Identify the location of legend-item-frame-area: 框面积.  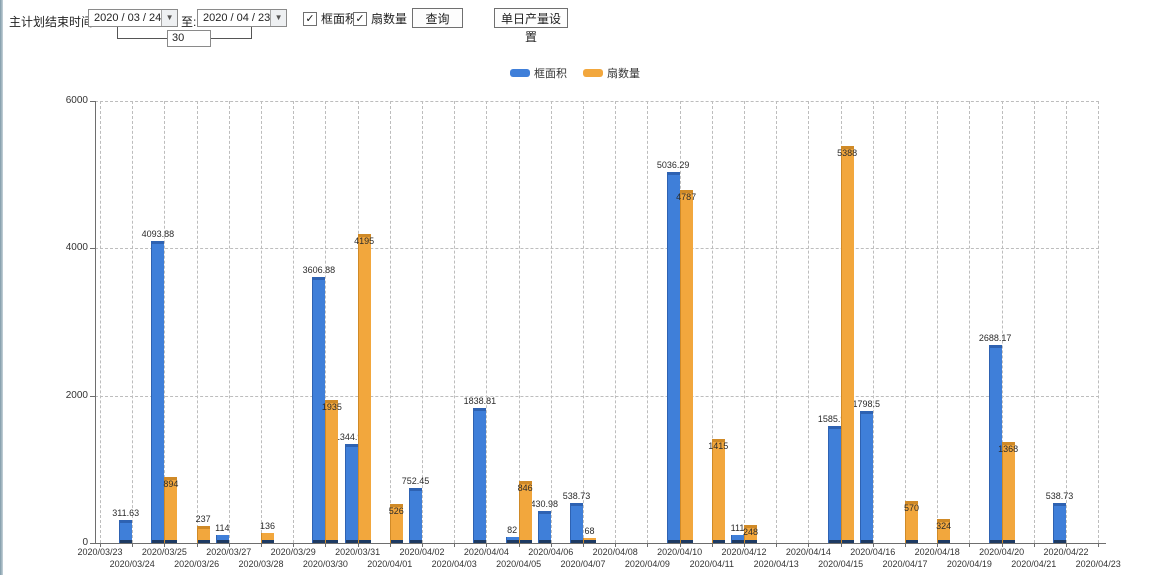
(538, 73).